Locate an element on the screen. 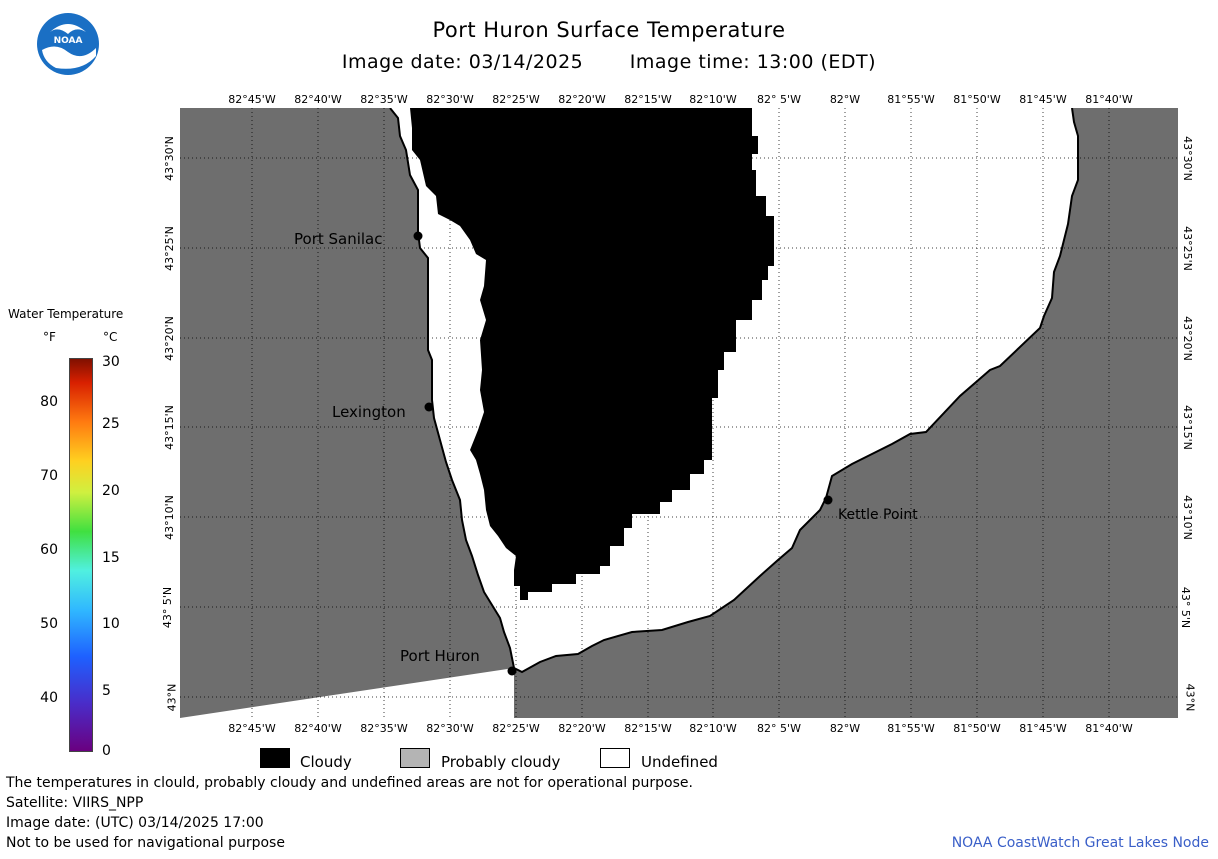 The width and height of the screenshot is (1218, 859). navigation-warning-text: Not to be used for navigational purpose is located at coordinates (145, 843).